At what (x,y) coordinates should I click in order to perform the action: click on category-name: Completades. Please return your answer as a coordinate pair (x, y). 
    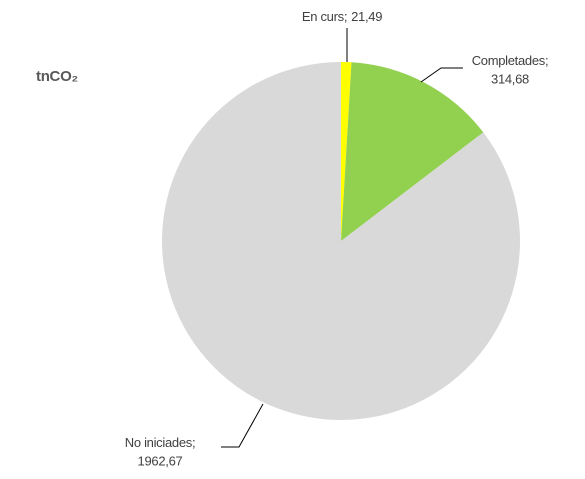
    Looking at the image, I should click on (509, 60).